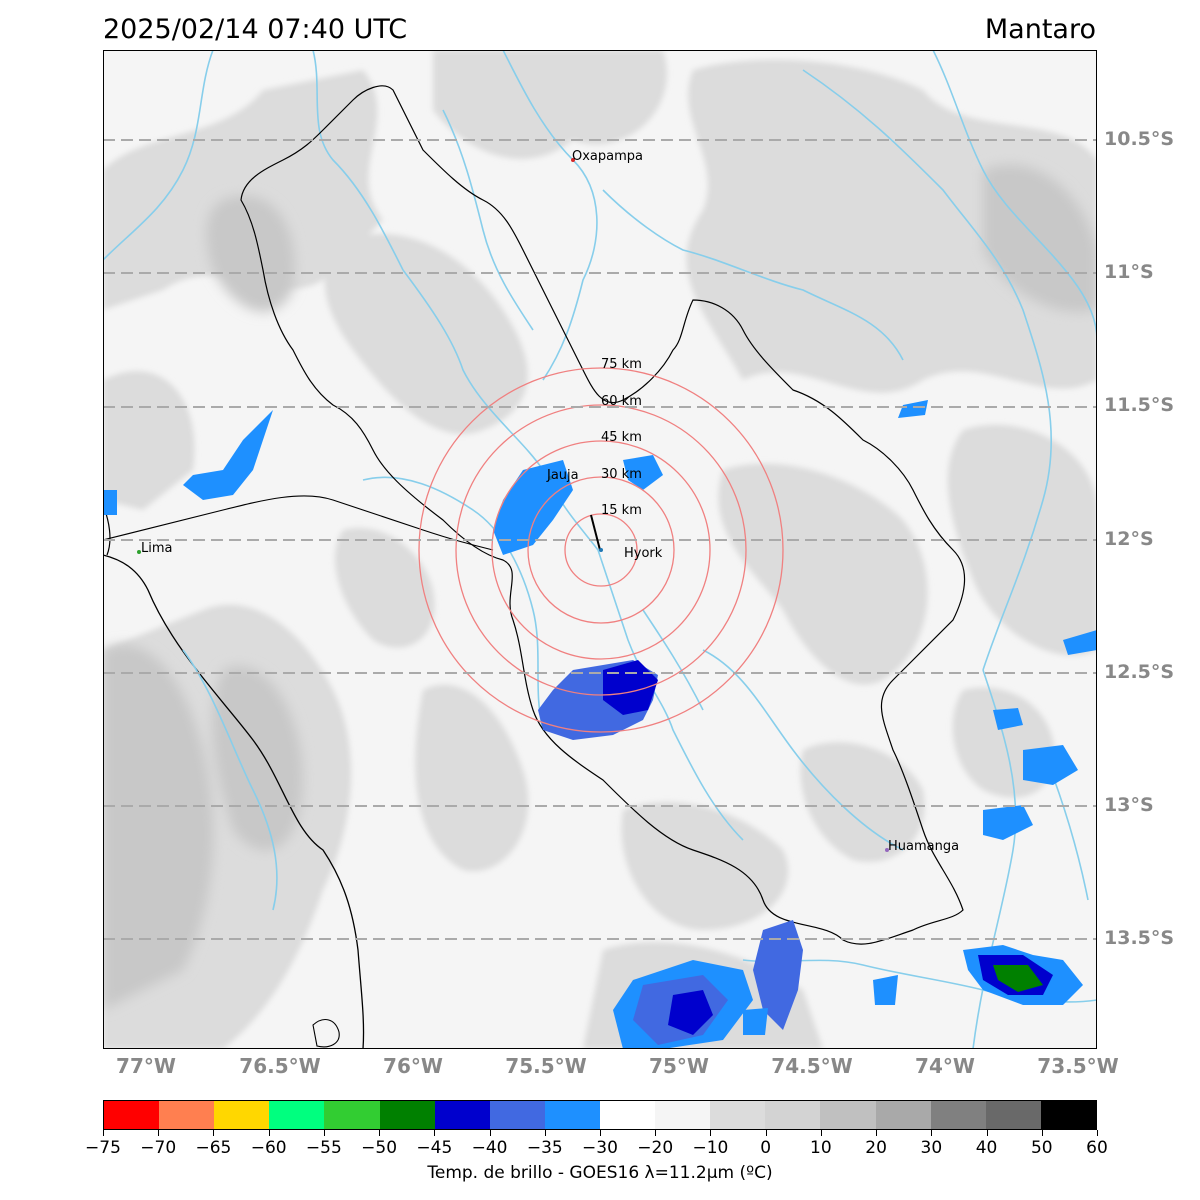 This screenshot has height=1200, width=1200. I want to click on lat-label-12s: 12°S, so click(1129, 539).